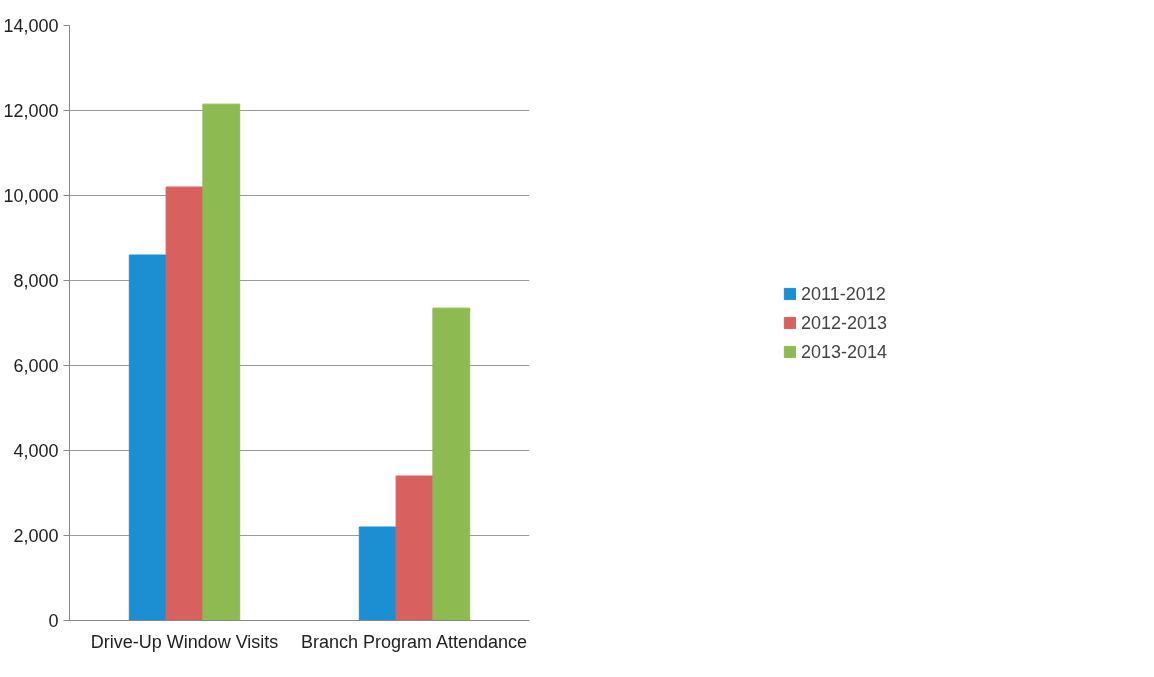 The image size is (1154, 677). What do you see at coordinates (31, 196) in the screenshot?
I see `y-tick-label: 10,000` at bounding box center [31, 196].